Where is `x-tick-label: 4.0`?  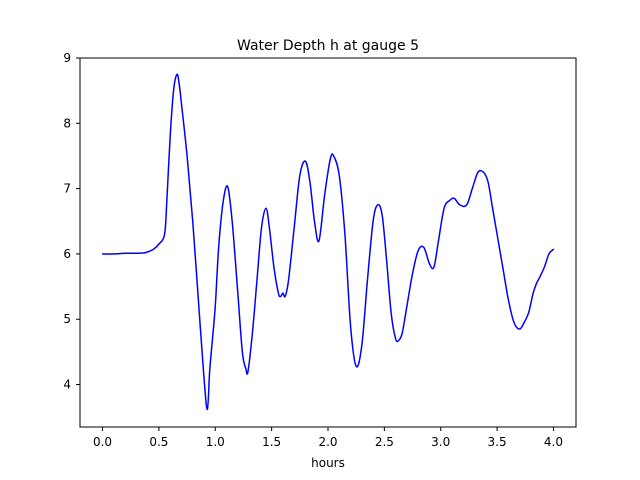
x-tick-label: 4.0 is located at coordinates (553, 442).